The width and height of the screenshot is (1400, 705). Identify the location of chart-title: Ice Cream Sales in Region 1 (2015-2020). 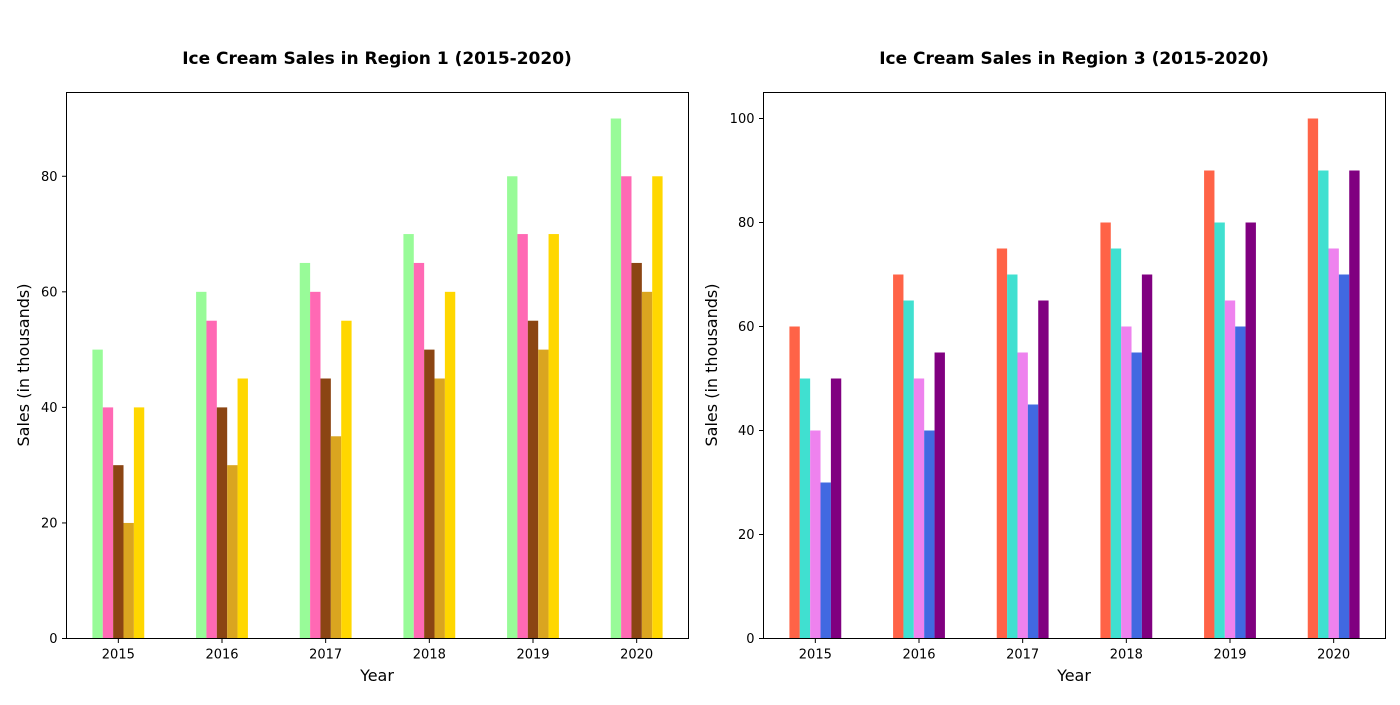
(377, 59).